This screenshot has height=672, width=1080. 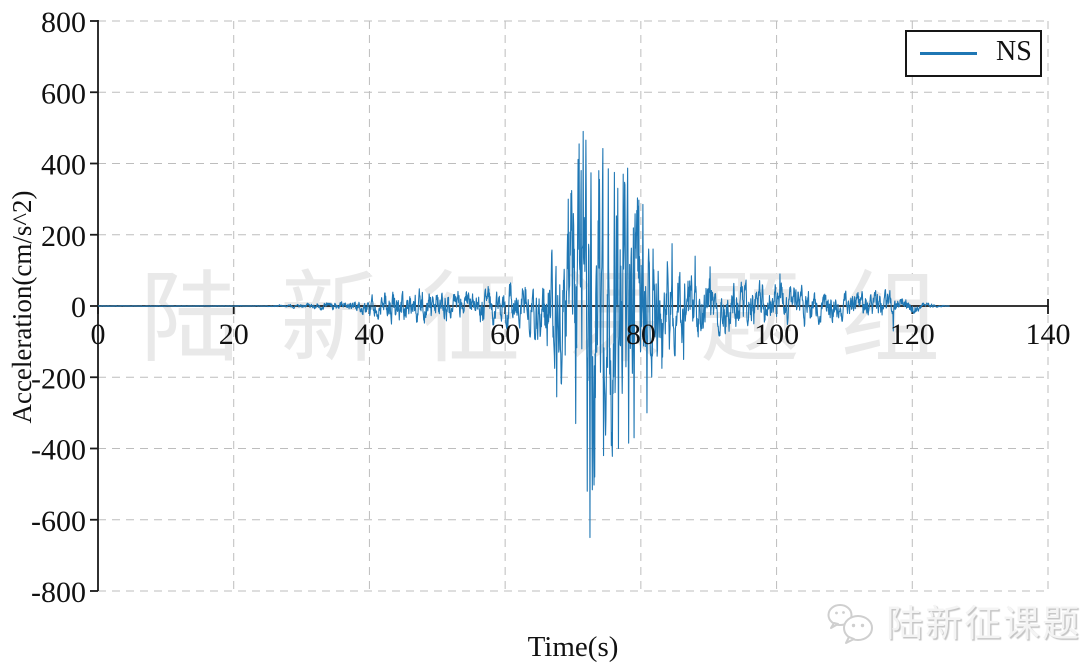 What do you see at coordinates (776, 334) in the screenshot?
I see `svg-text: 100` at bounding box center [776, 334].